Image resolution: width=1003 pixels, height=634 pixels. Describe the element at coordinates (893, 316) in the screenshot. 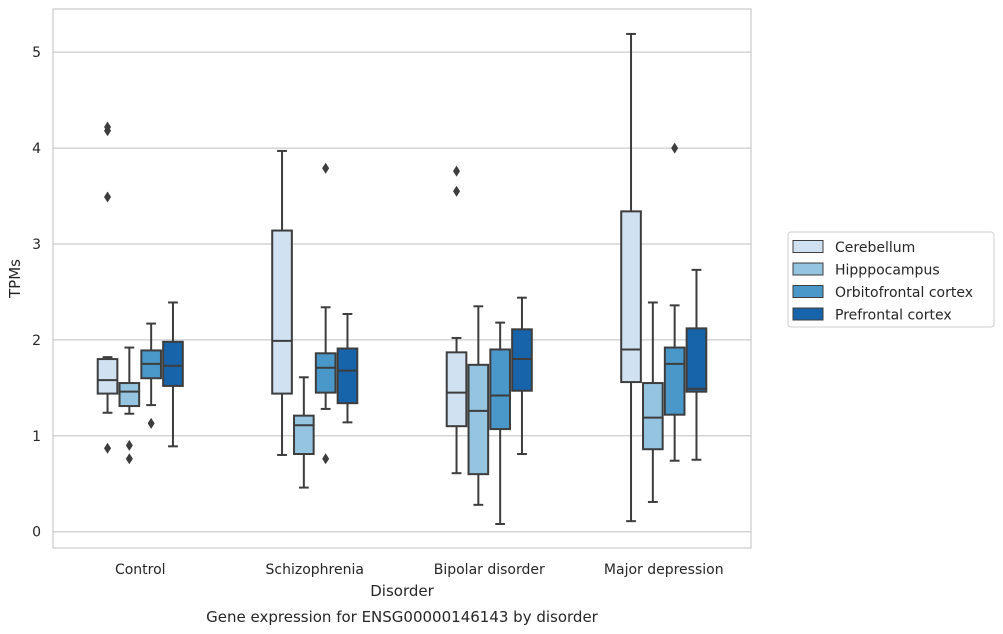

I see `legend-label: Prefrontal cortex` at that location.